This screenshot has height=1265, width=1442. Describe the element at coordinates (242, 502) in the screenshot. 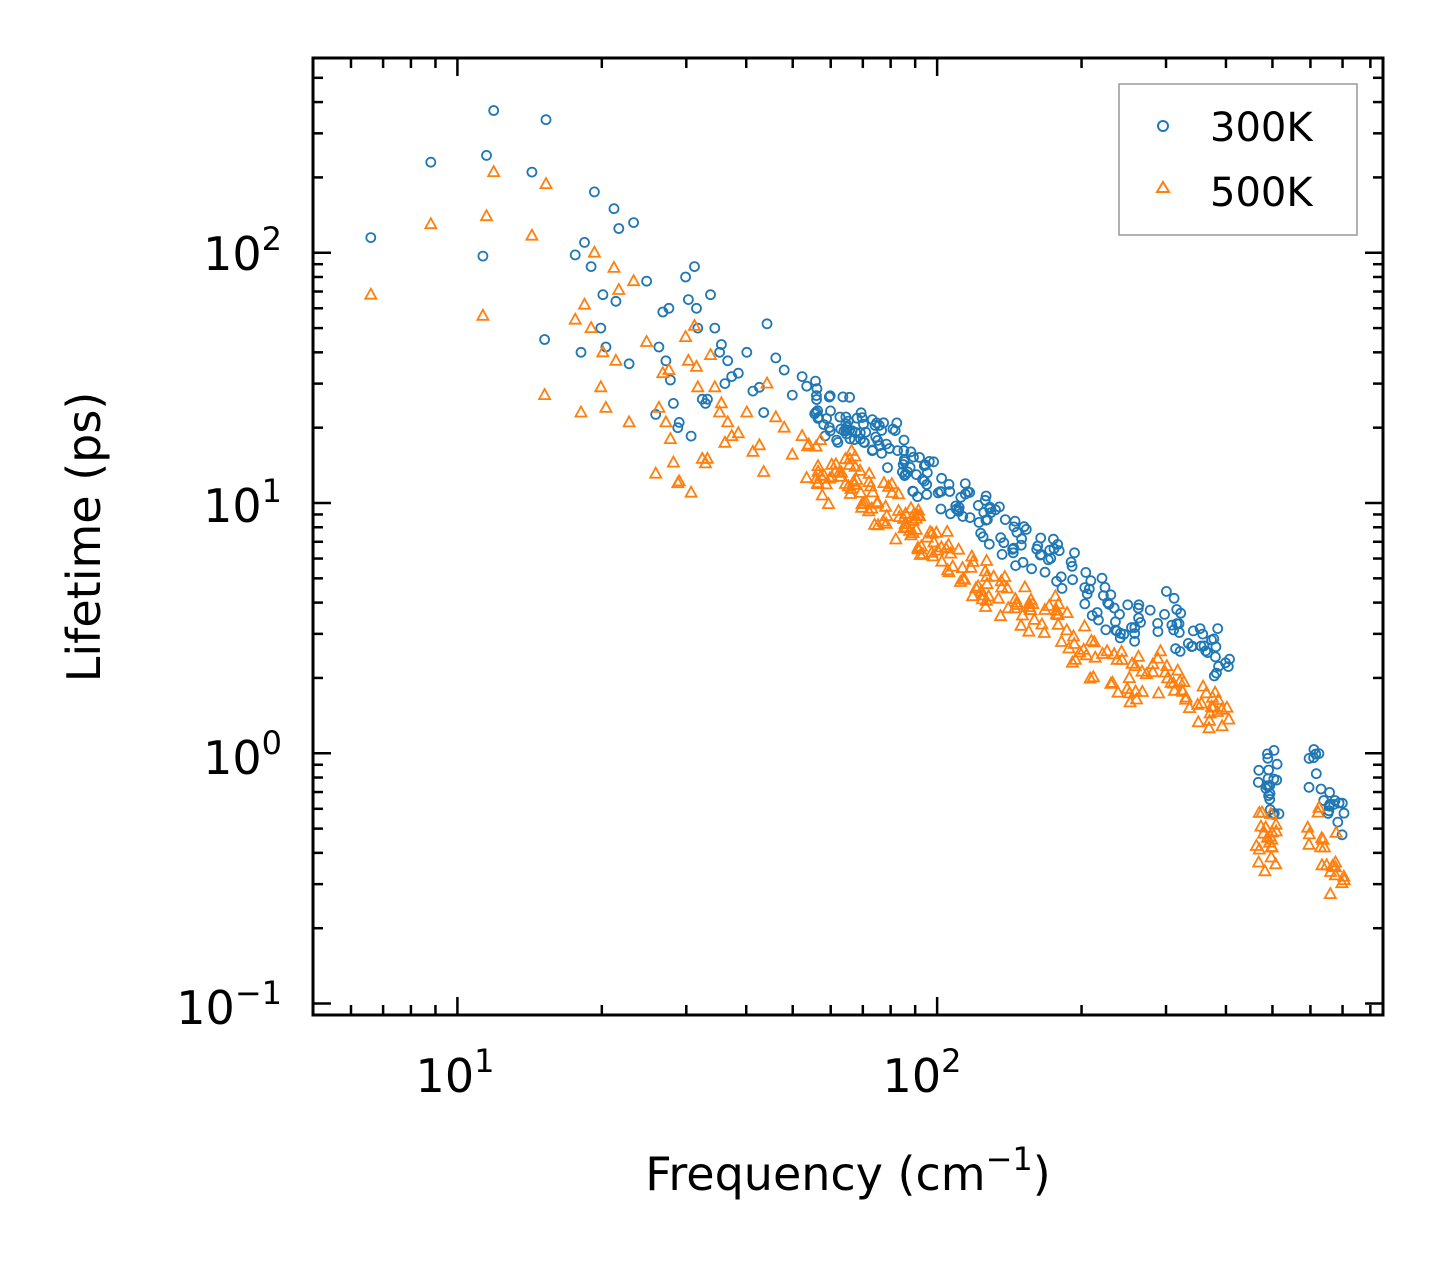

I see `y-tick-label-10: 10¹` at that location.